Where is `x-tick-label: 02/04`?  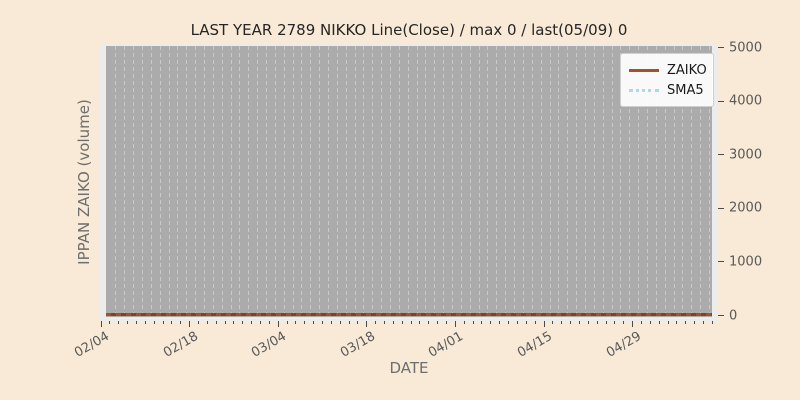 x-tick-label: 02/04 is located at coordinates (92, 345).